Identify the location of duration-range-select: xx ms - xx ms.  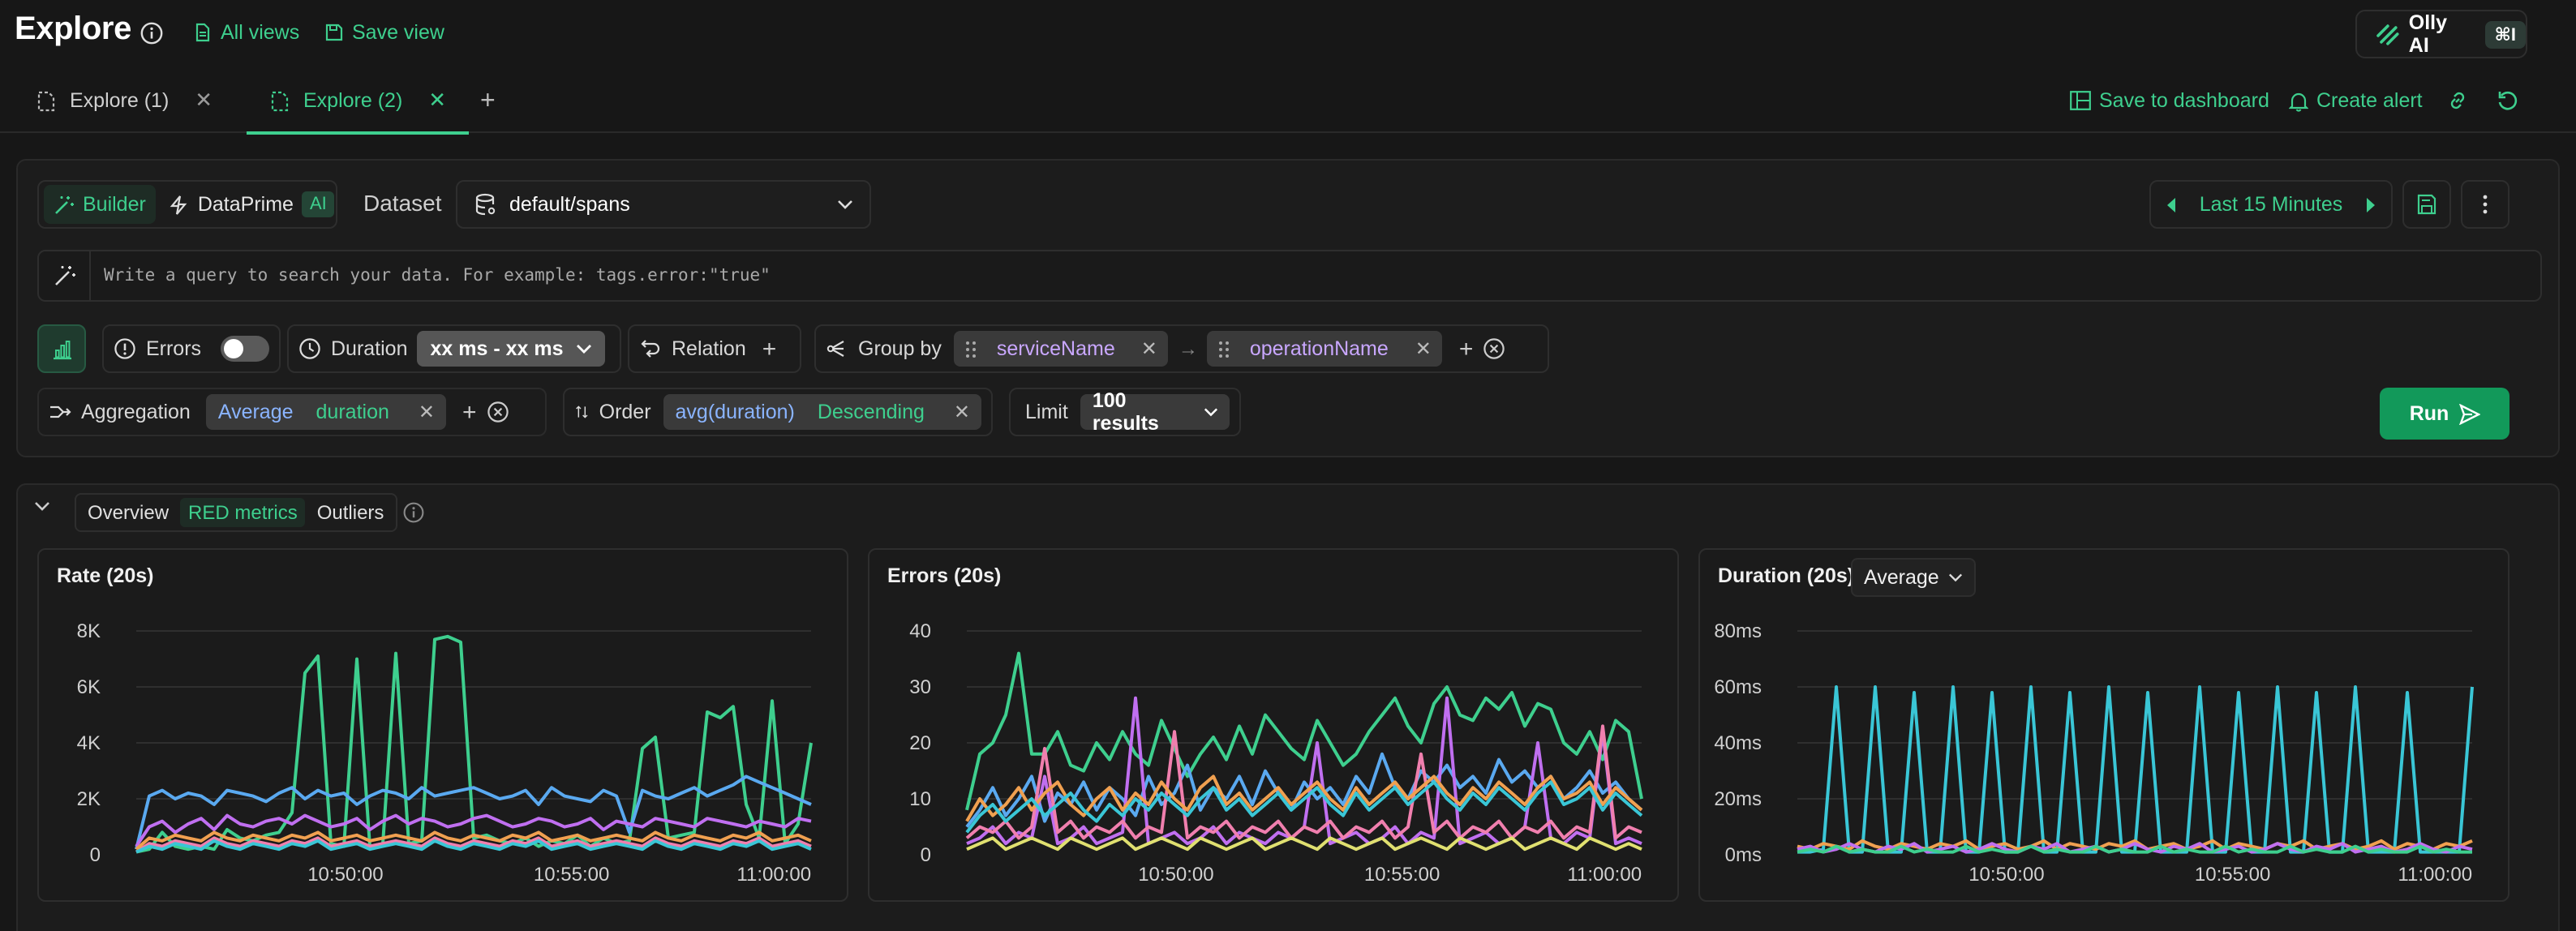
(511, 349).